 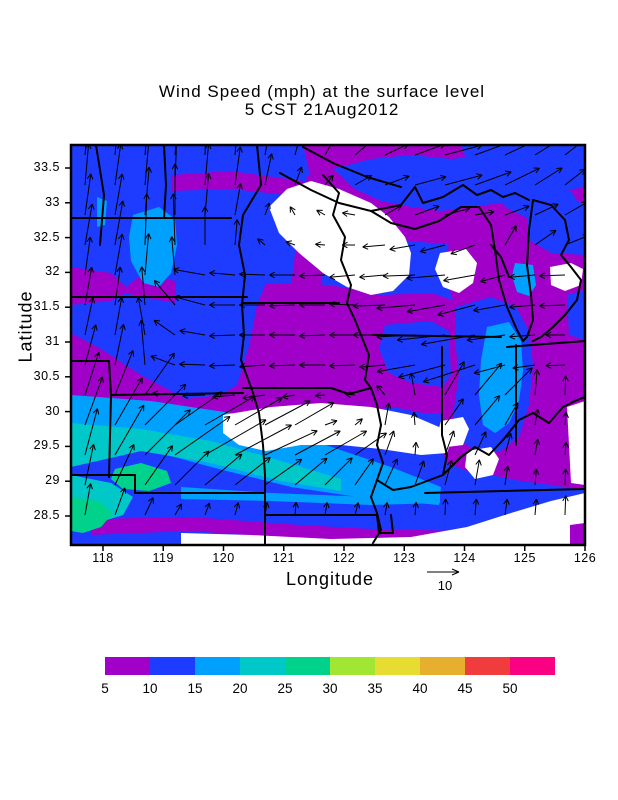 I want to click on colorbar-label: 15, so click(x=195, y=688).